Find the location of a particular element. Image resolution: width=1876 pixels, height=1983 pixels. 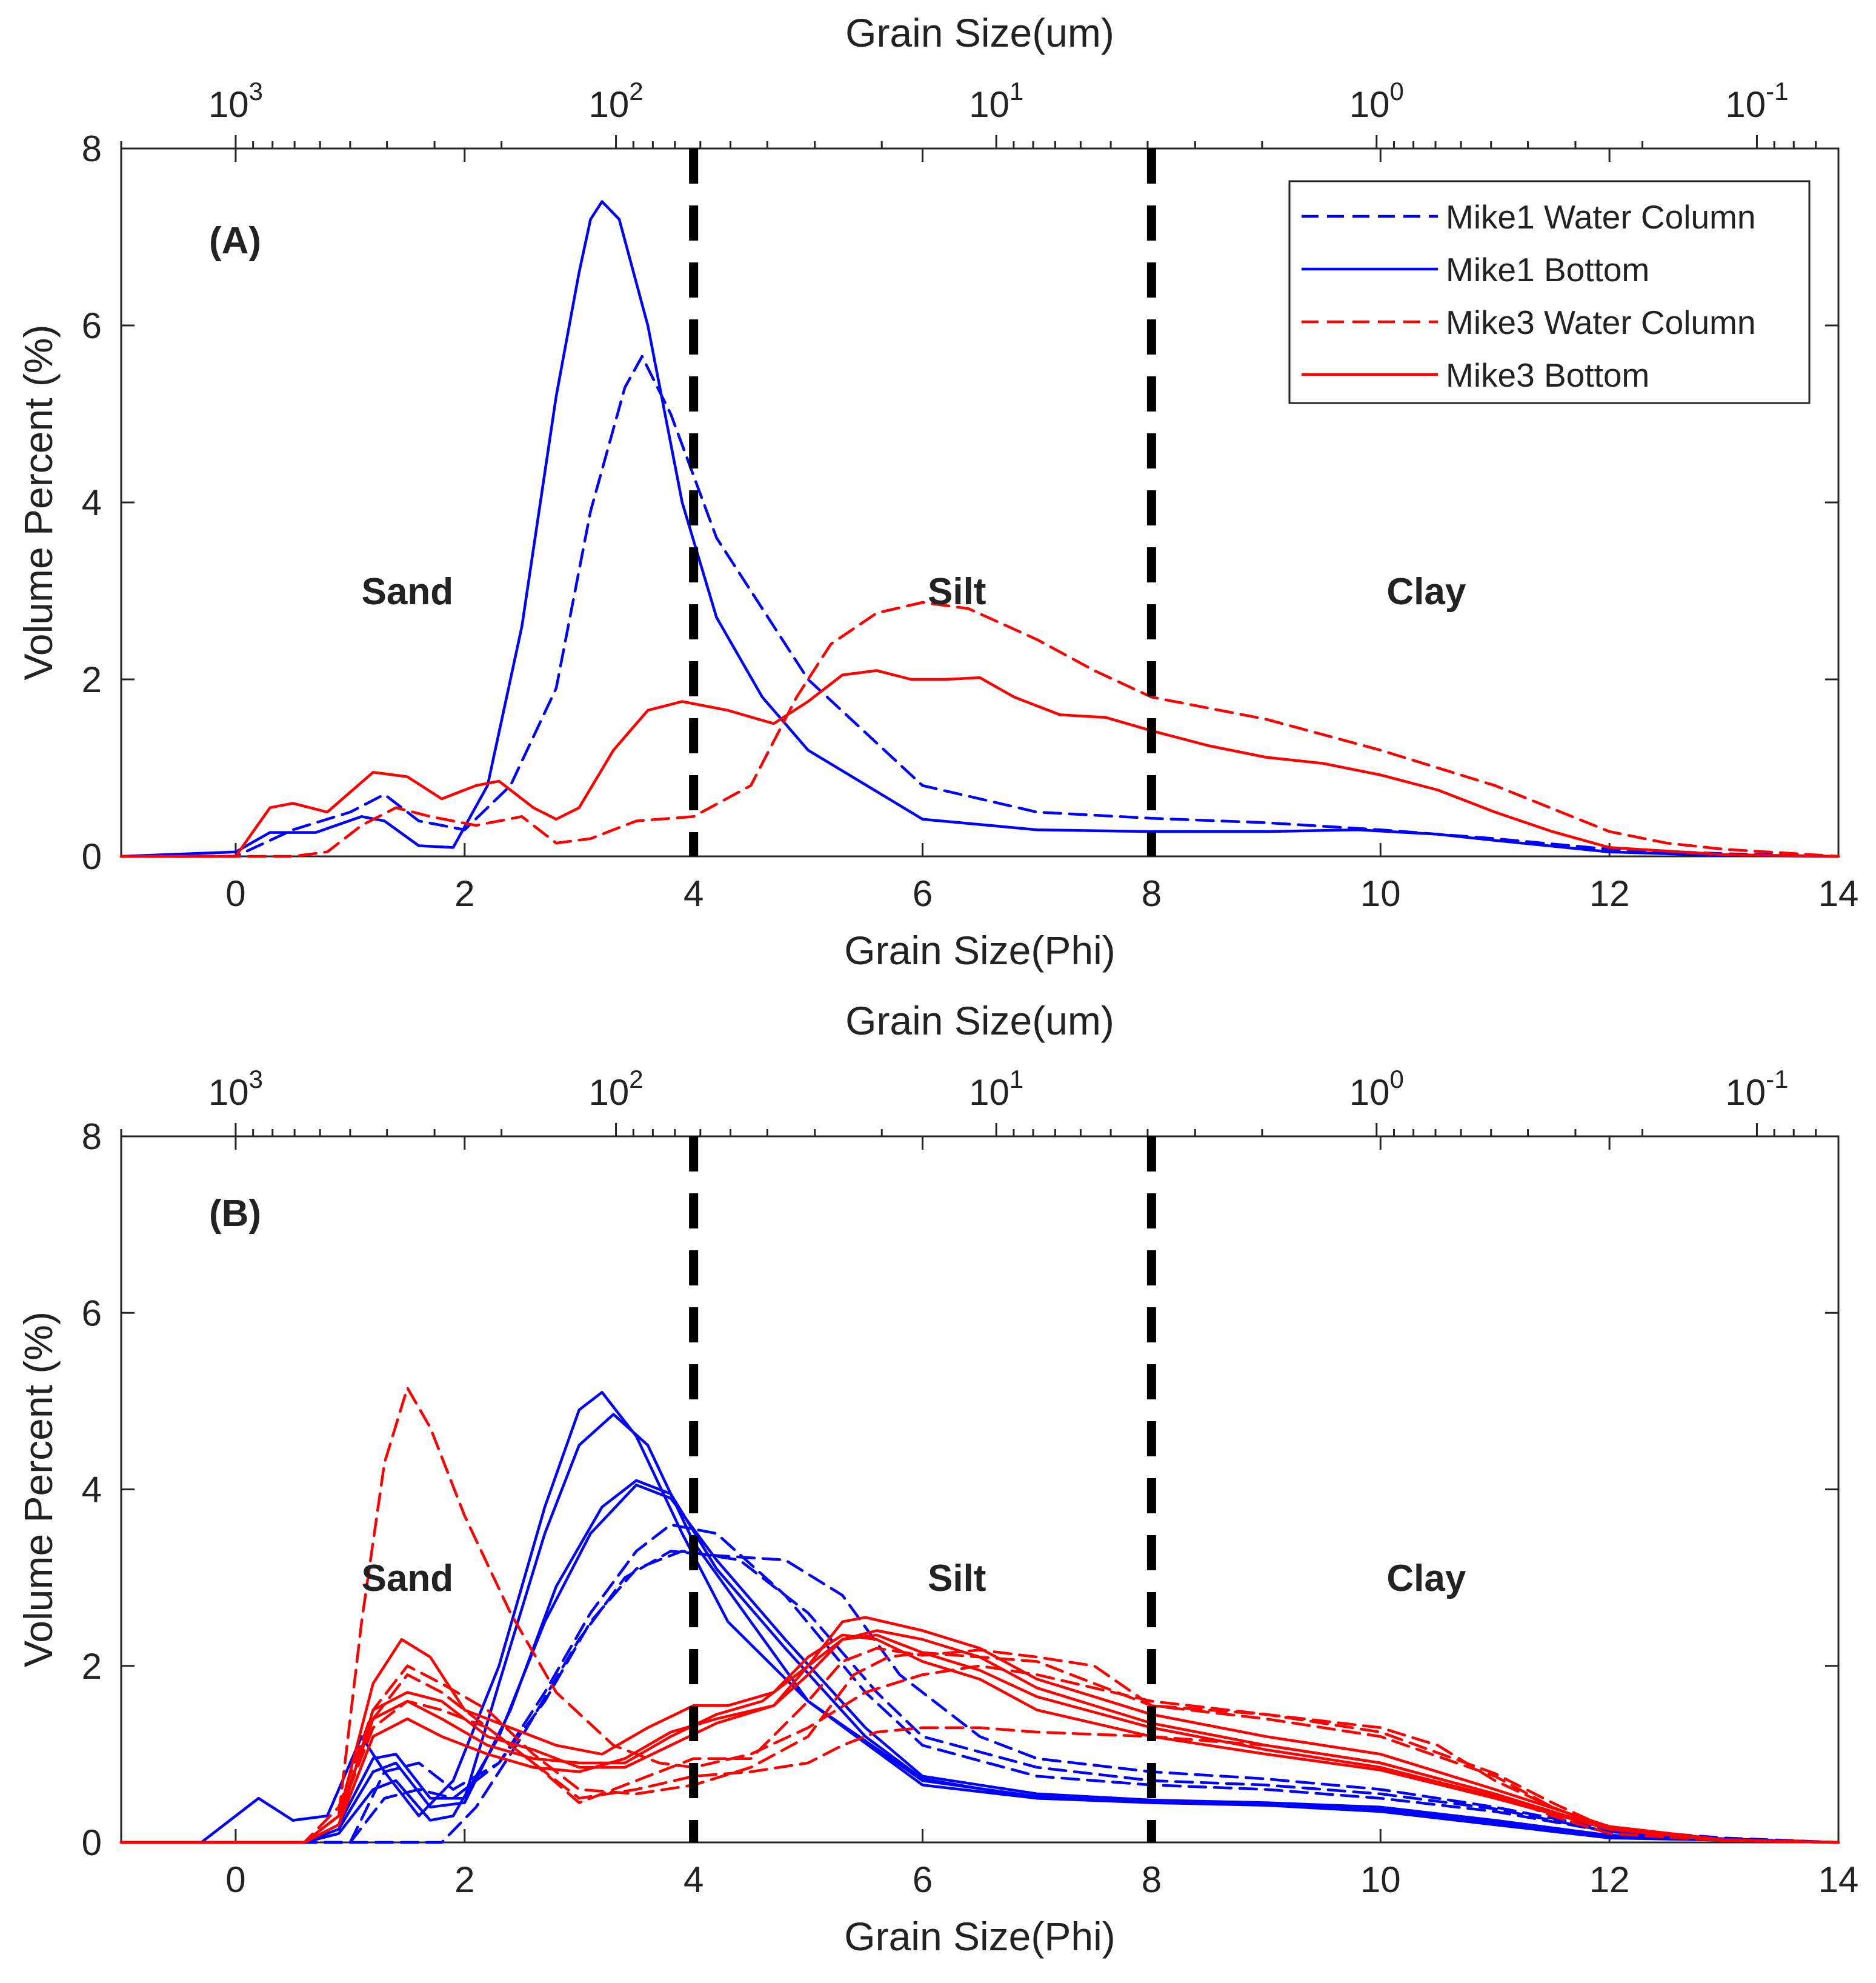

legend-label: Mike3 Water Column is located at coordinates (1600, 322).